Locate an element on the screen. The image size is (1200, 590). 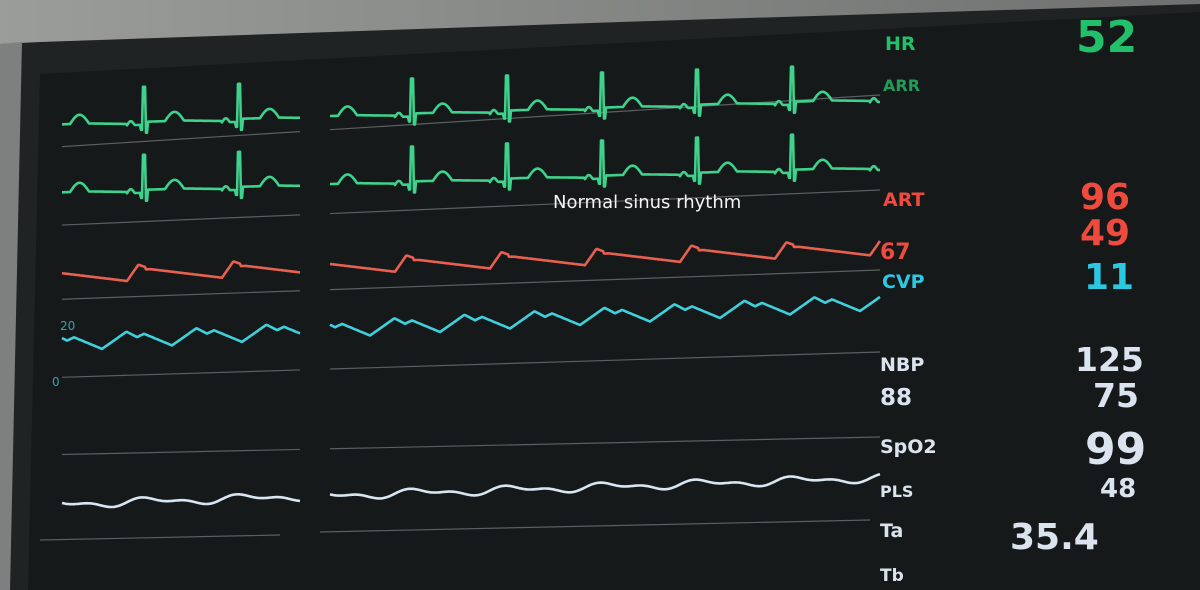
cvp-label: CVP is located at coordinates (903, 282).